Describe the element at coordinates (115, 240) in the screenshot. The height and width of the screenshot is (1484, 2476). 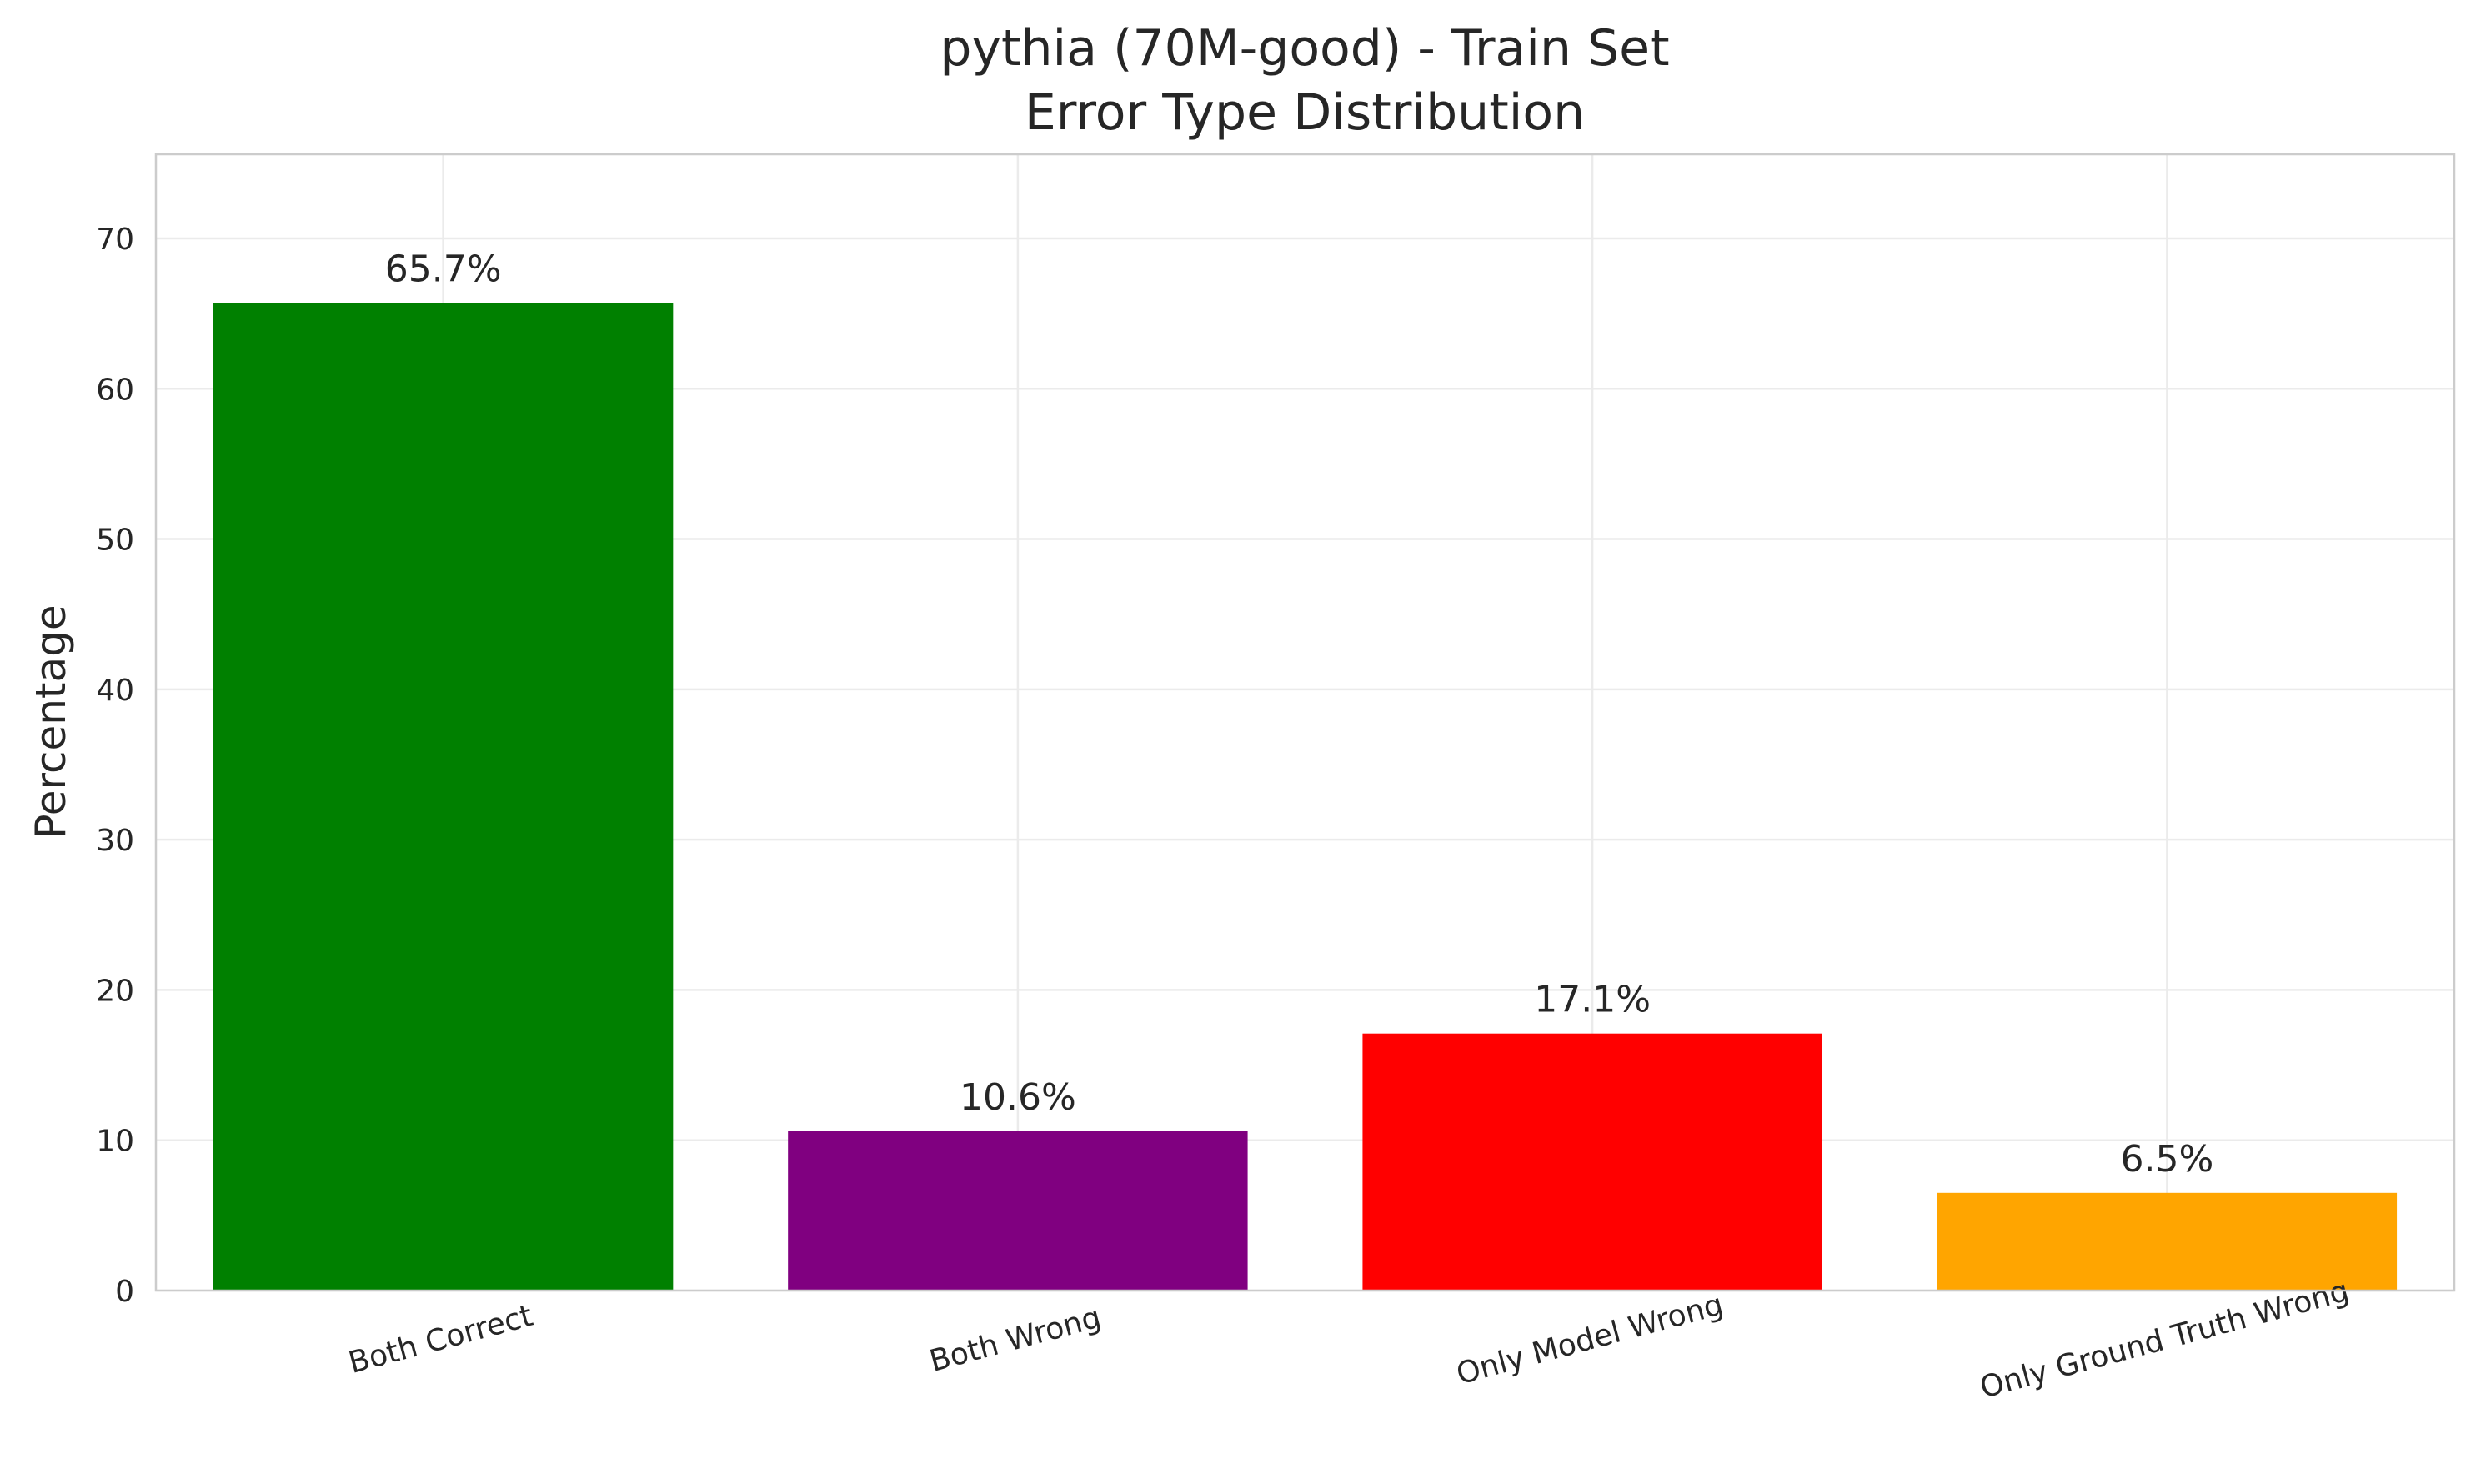
I see `y-tick-label: 70` at that location.